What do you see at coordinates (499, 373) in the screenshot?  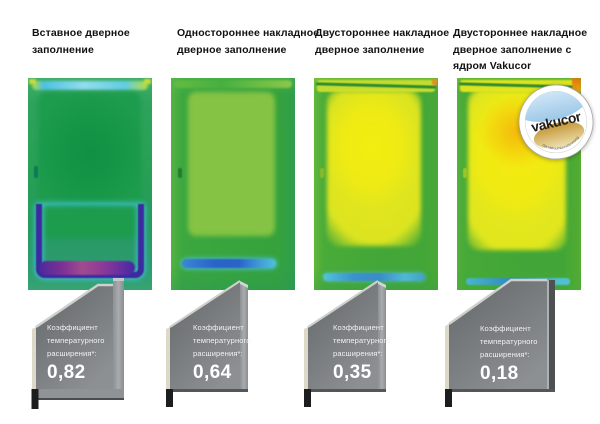 I see `coefficient-value: 0,18` at bounding box center [499, 373].